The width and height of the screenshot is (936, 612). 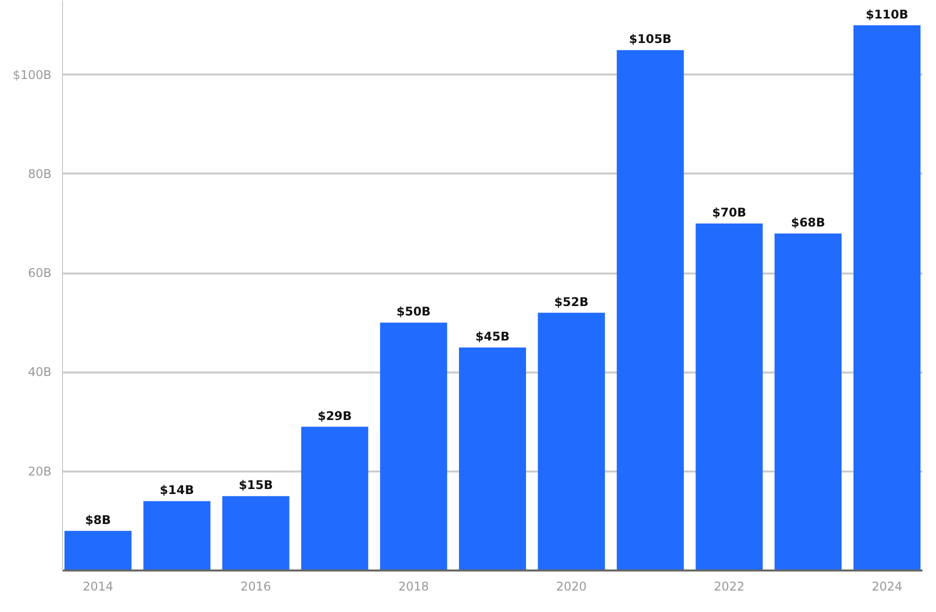 I want to click on data-label: $105B, so click(x=650, y=39).